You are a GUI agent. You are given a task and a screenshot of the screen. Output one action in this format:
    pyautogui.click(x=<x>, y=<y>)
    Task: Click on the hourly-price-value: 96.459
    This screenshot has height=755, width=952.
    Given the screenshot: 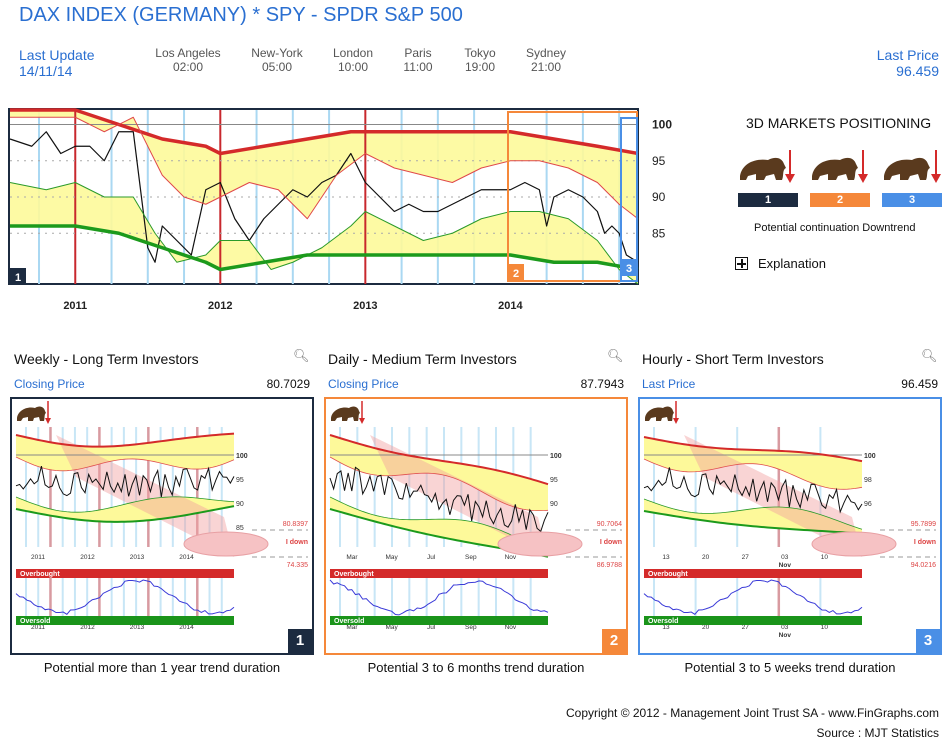 What is the action you would take?
    pyautogui.click(x=919, y=384)
    